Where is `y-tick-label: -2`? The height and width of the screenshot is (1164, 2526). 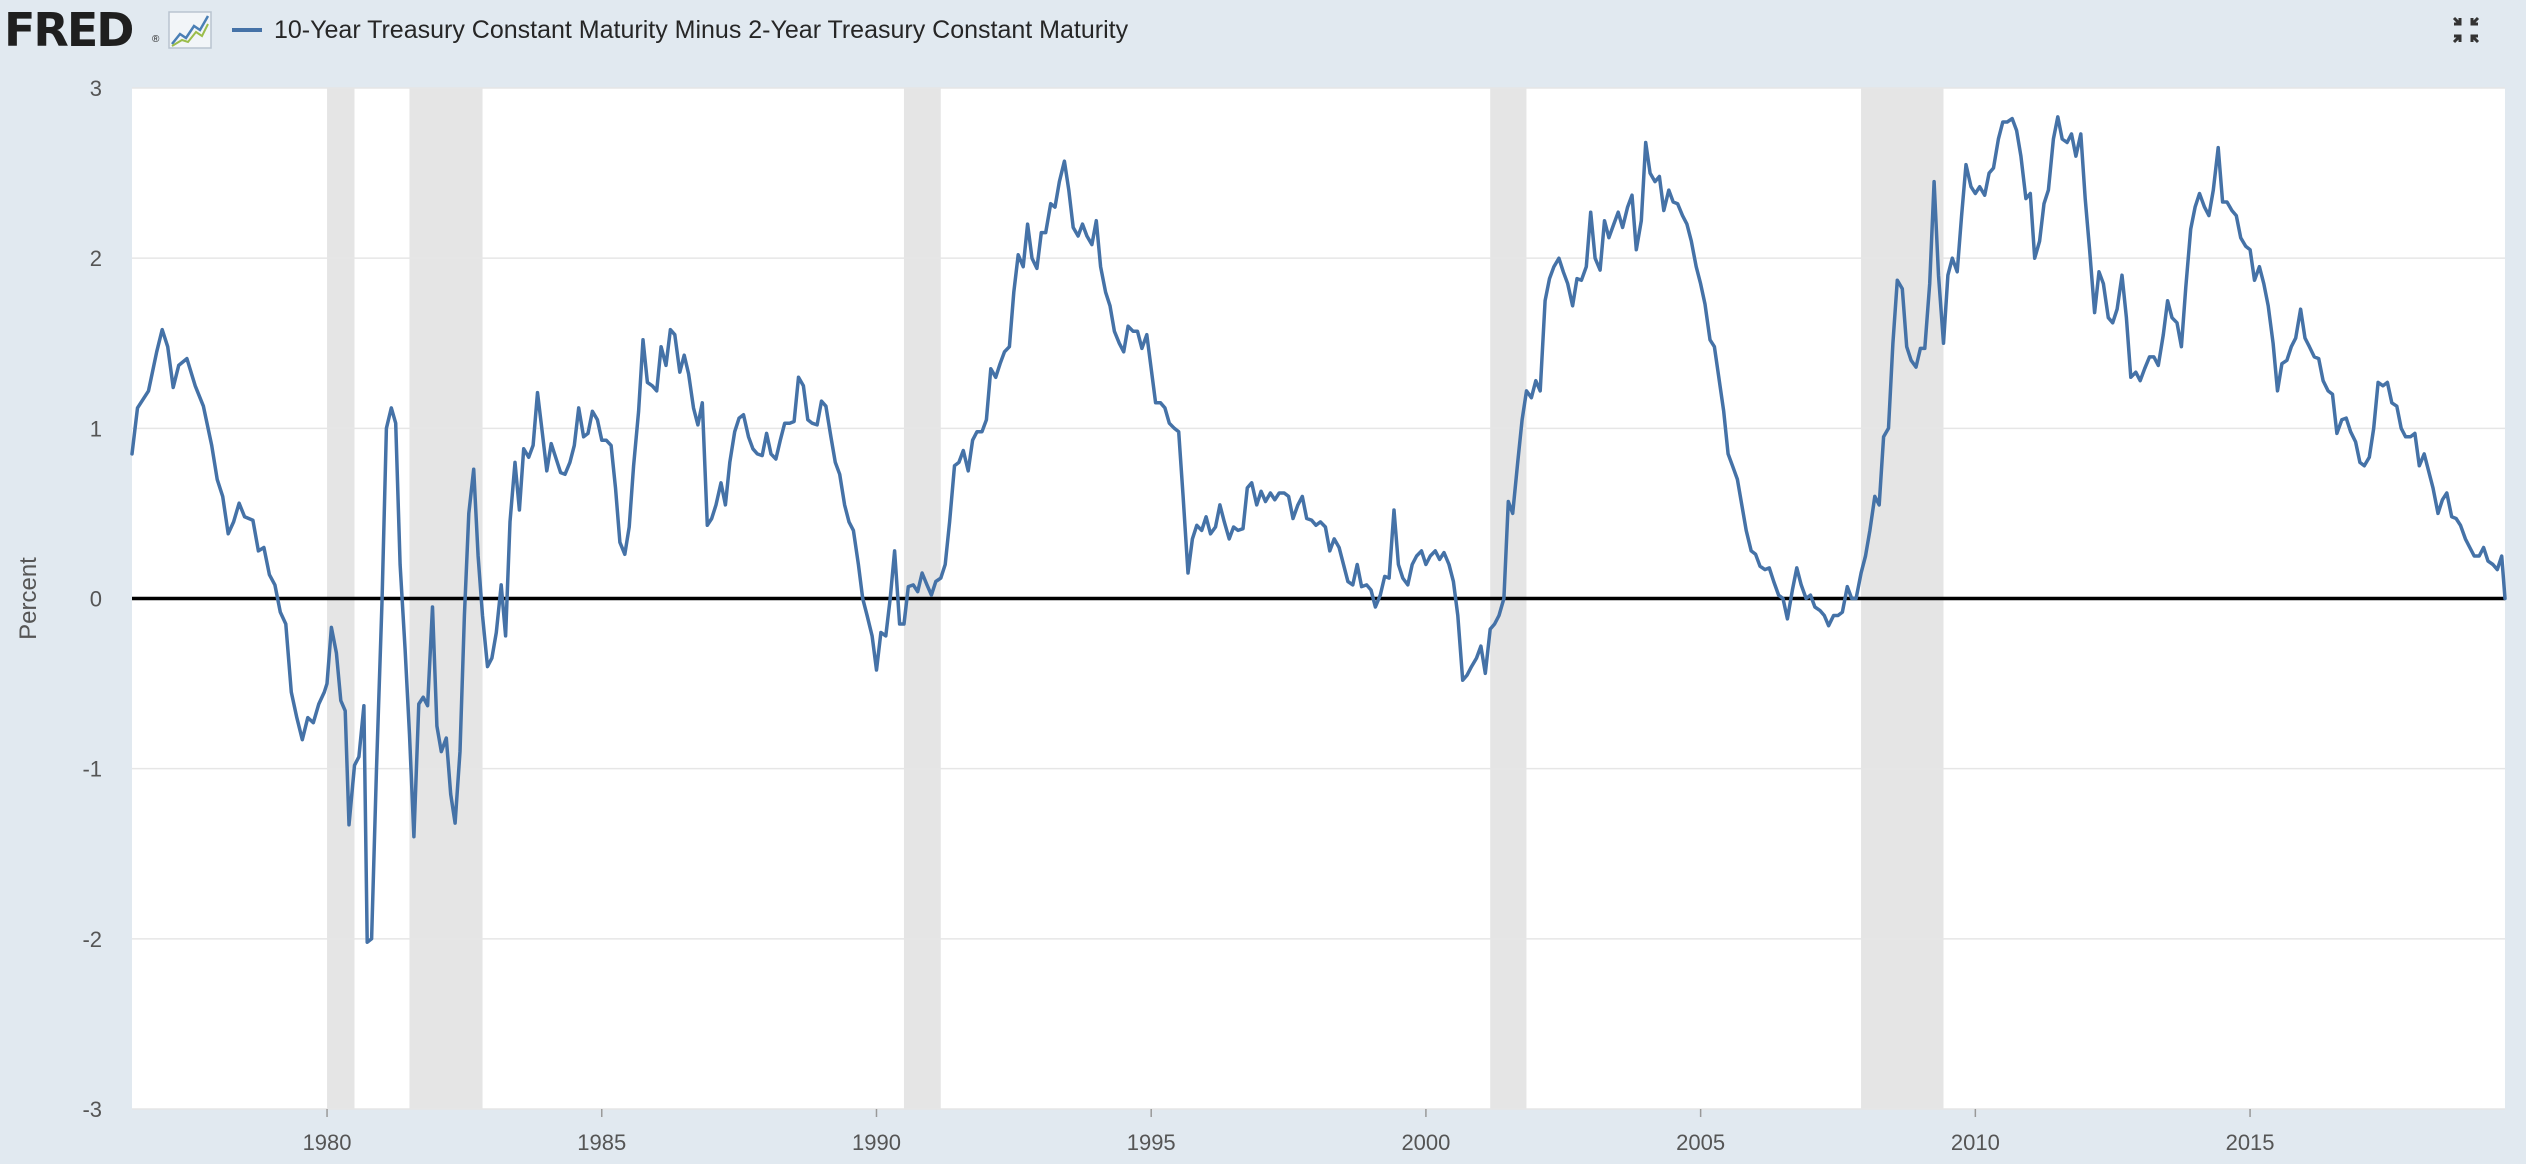 y-tick-label: -2 is located at coordinates (92, 939).